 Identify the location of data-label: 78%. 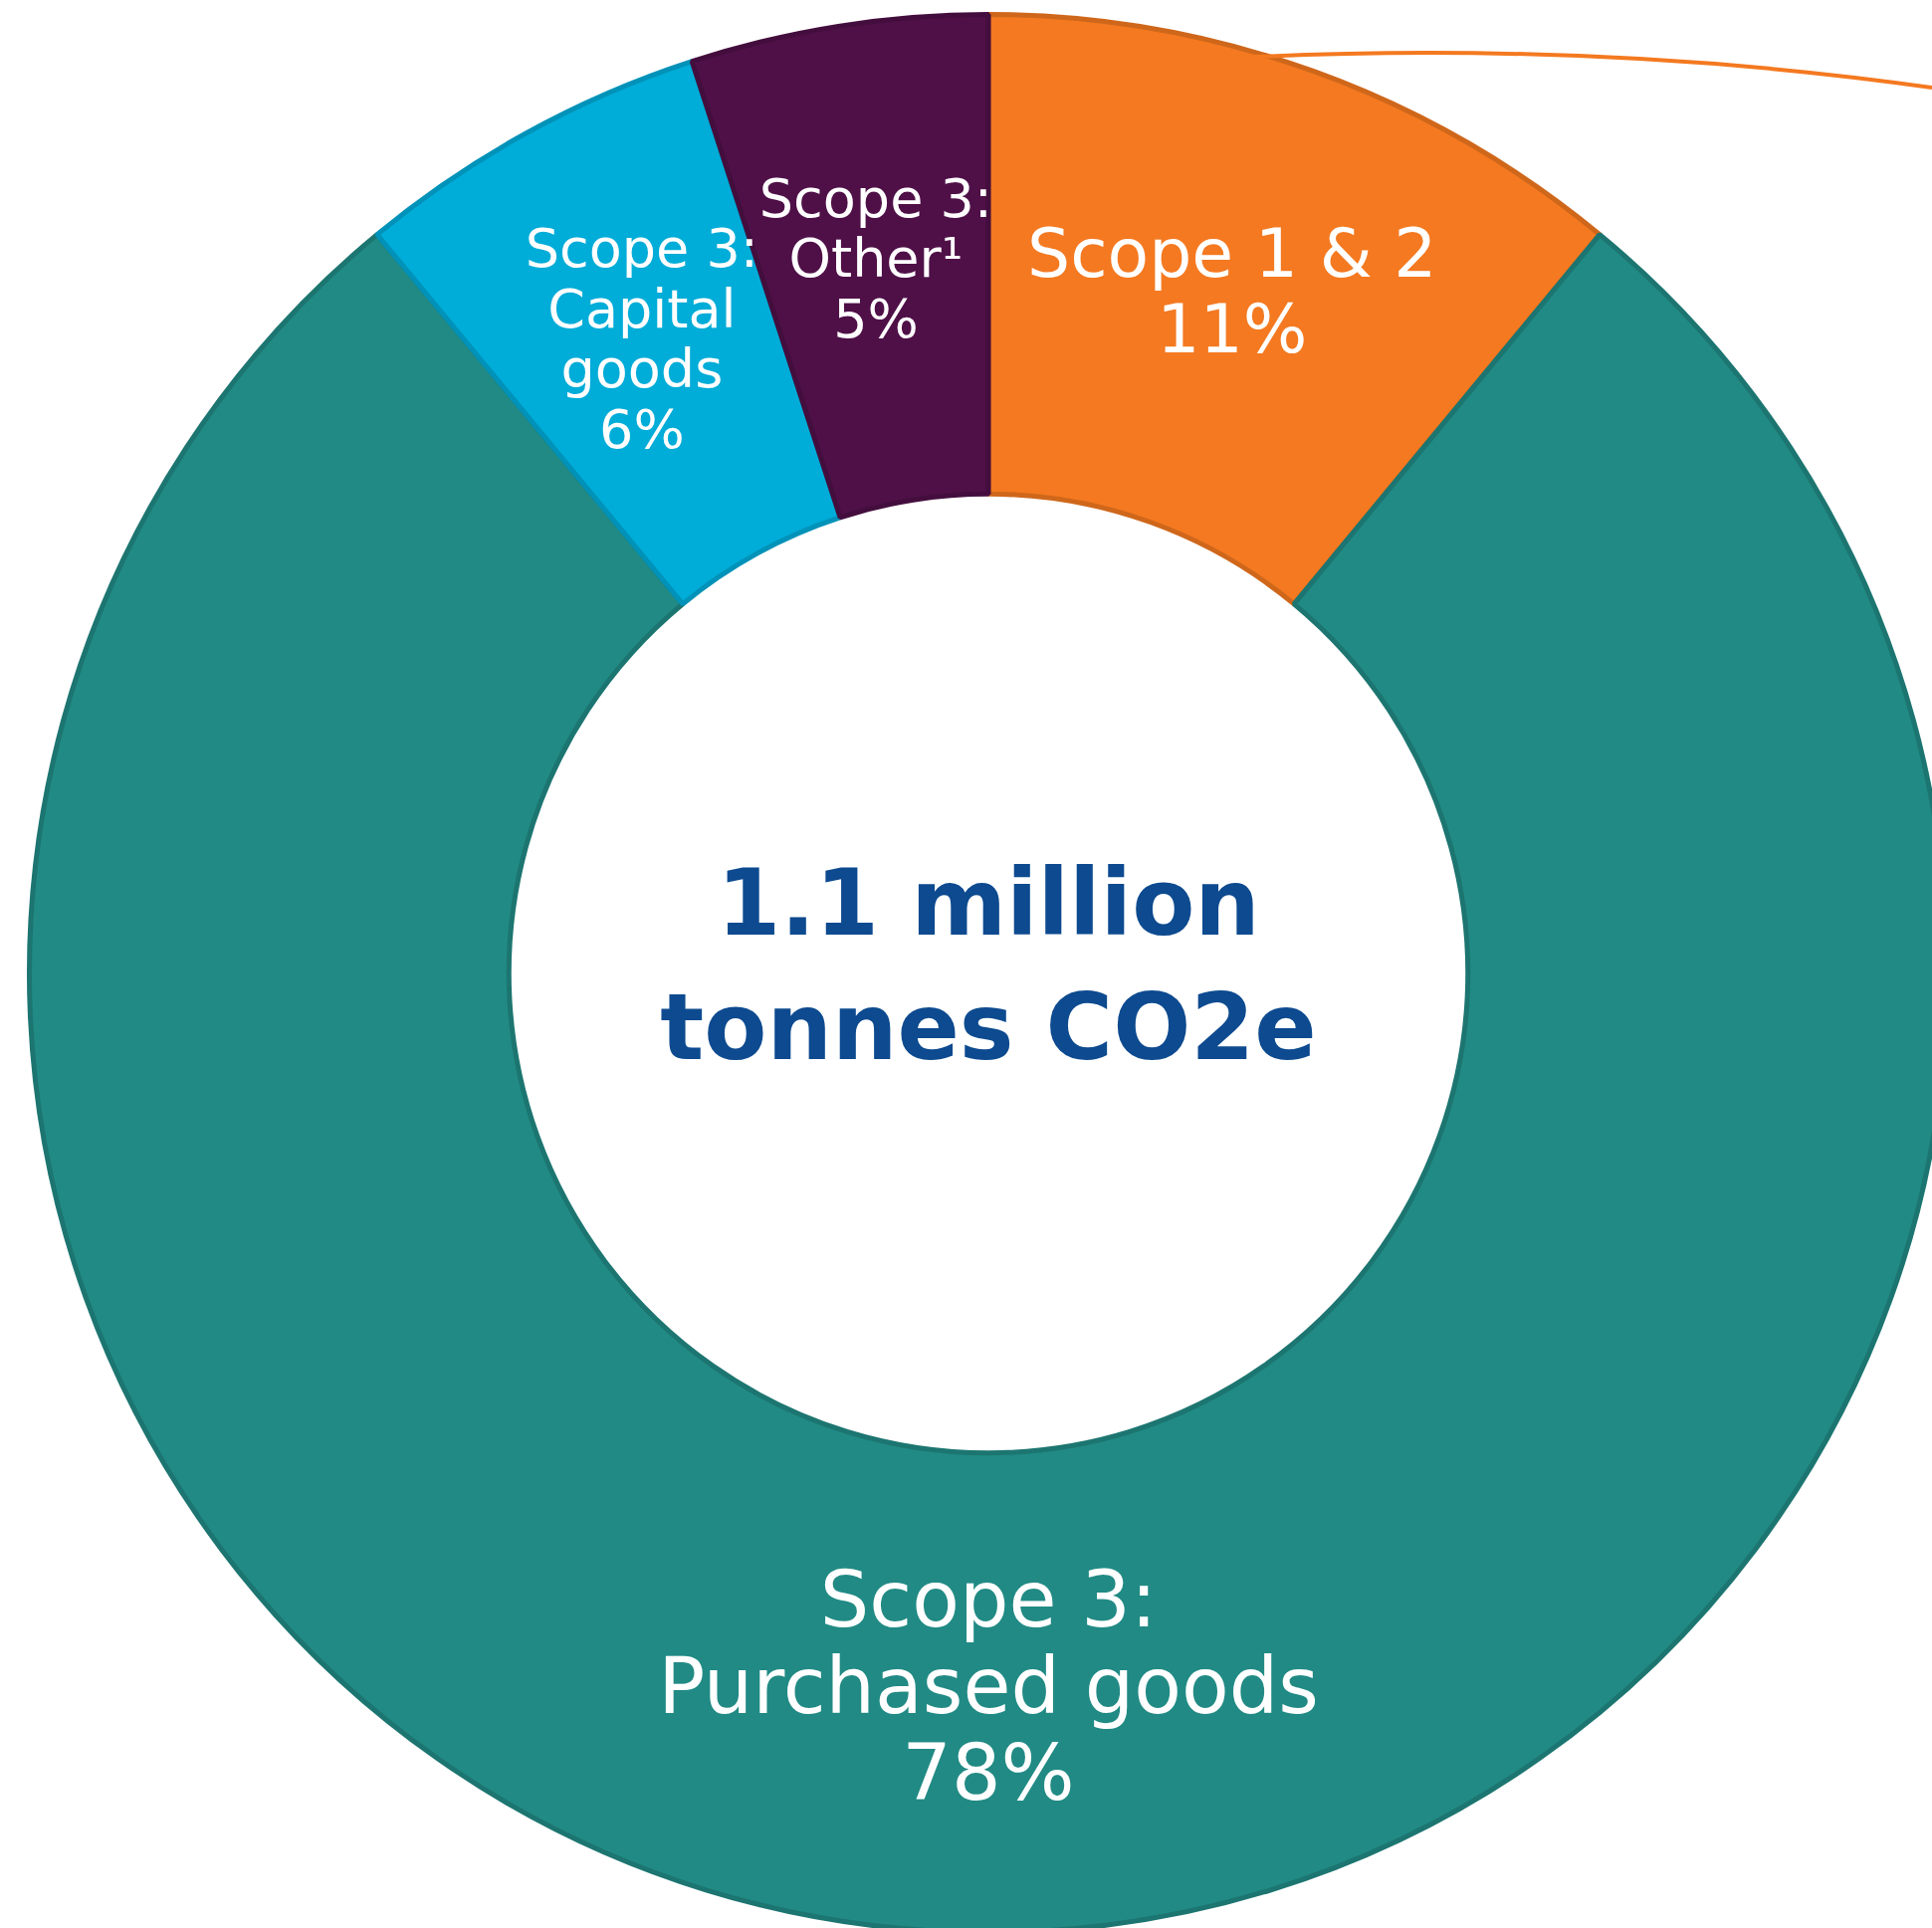
(988, 1773).